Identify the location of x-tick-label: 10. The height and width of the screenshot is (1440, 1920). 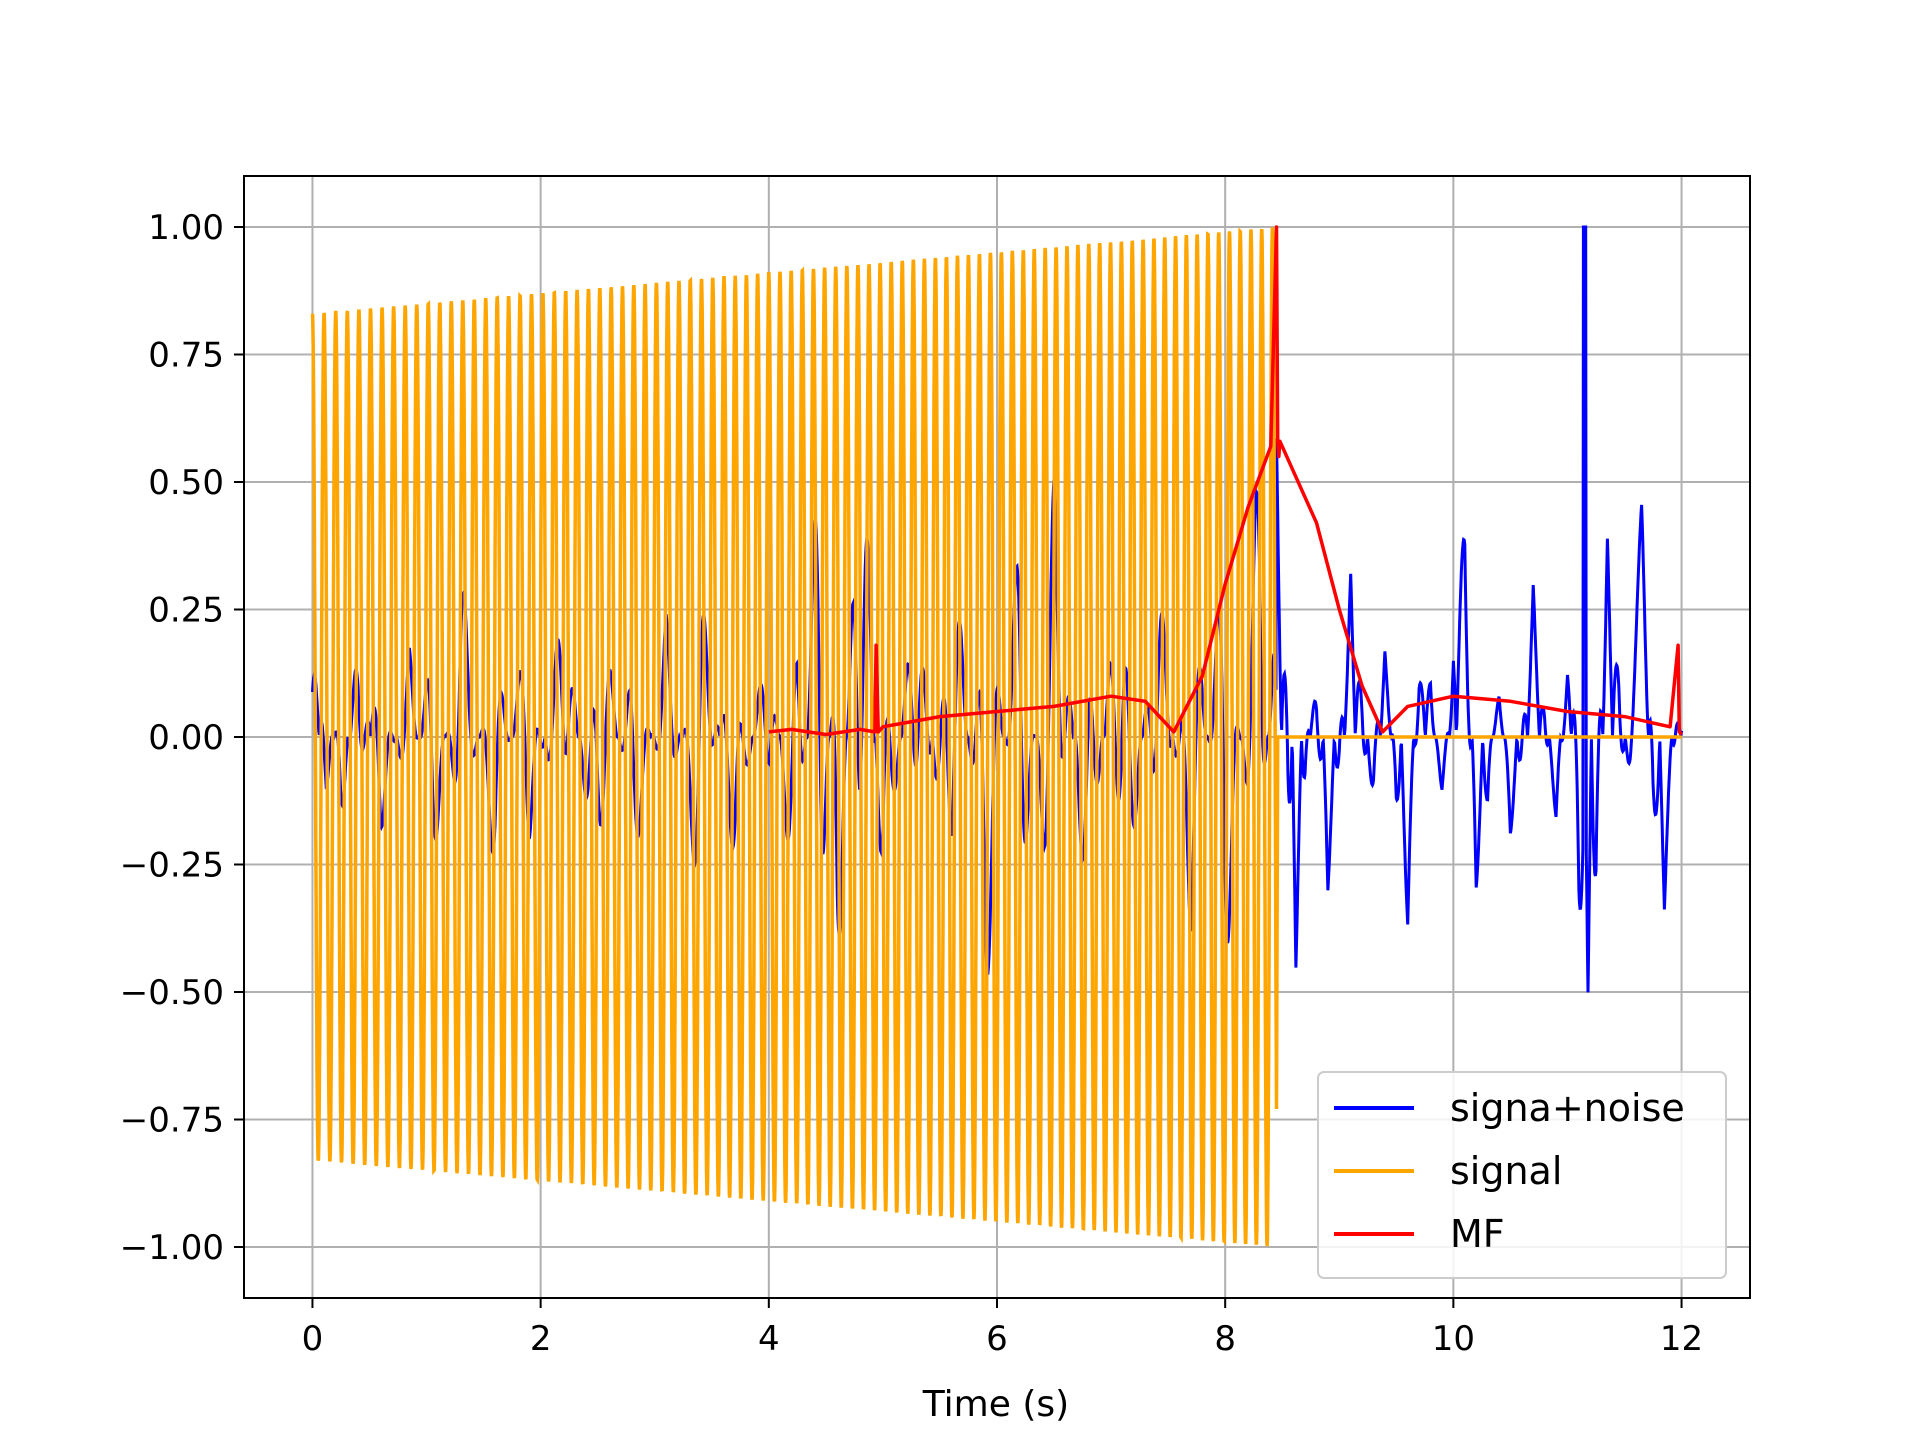
(1453, 1339).